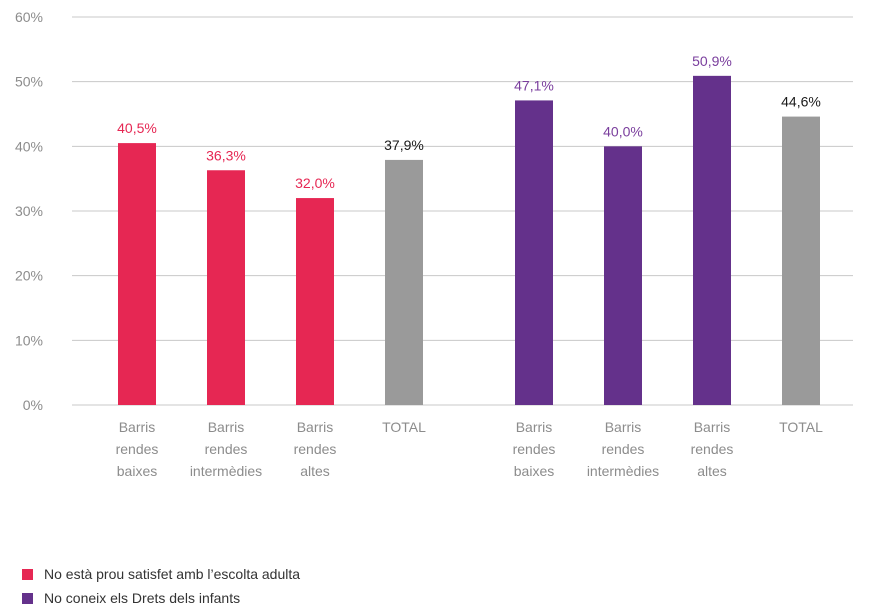  Describe the element at coordinates (534, 85) in the screenshot. I see `bar-value-label: 47,1%` at that location.